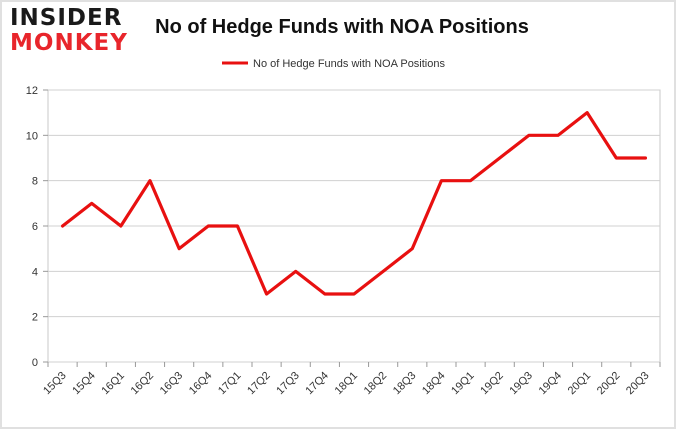 The height and width of the screenshot is (433, 680). I want to click on y-tick-label: 10, so click(32, 136).